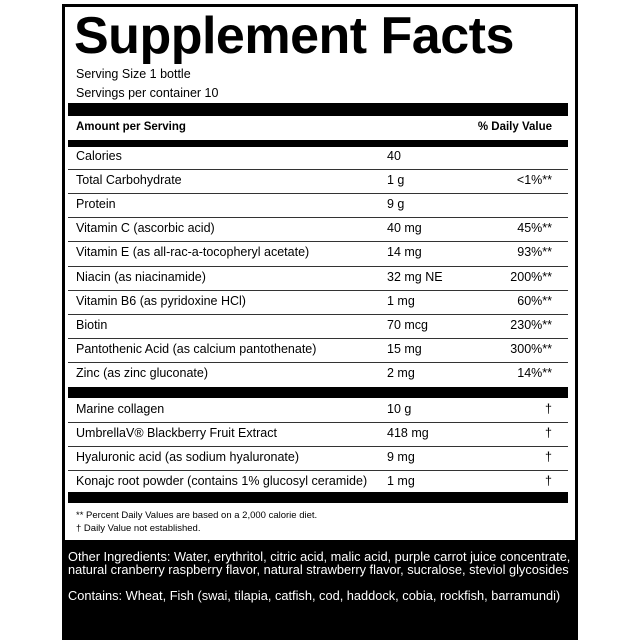 This screenshot has height=640, width=640. What do you see at coordinates (534, 228) in the screenshot?
I see `daily-value: 45%**` at bounding box center [534, 228].